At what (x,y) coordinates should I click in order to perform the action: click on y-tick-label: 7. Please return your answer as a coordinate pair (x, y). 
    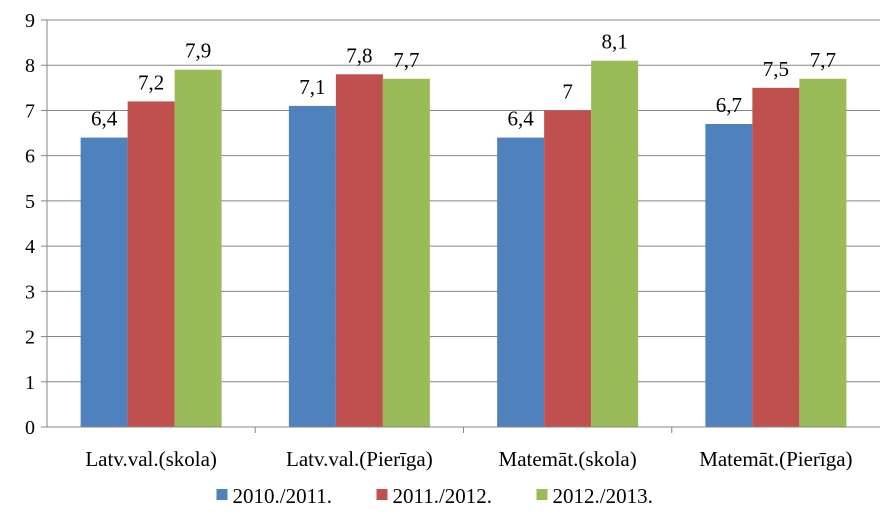
    Looking at the image, I should click on (30, 111).